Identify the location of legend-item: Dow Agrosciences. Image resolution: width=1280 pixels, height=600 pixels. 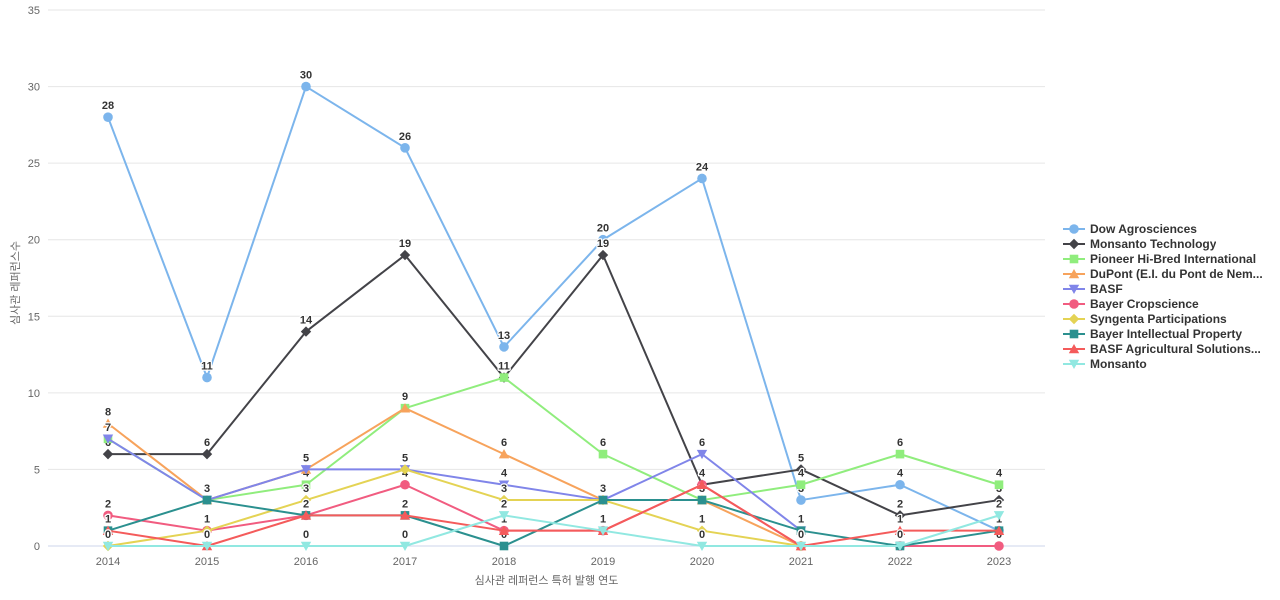
(1170, 228).